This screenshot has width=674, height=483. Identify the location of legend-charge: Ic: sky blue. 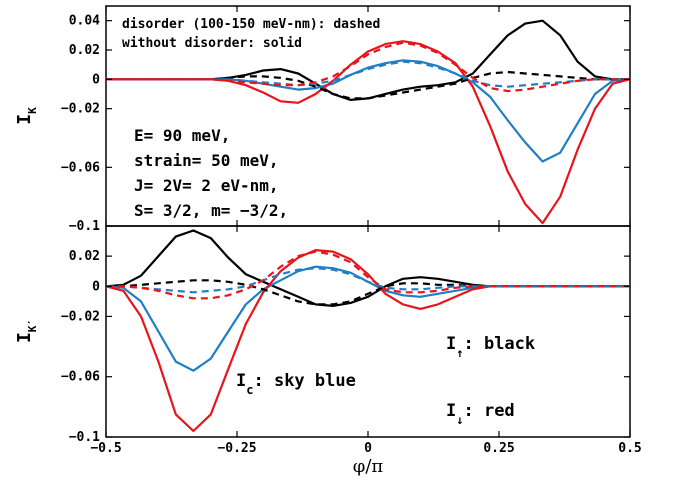
(296, 384).